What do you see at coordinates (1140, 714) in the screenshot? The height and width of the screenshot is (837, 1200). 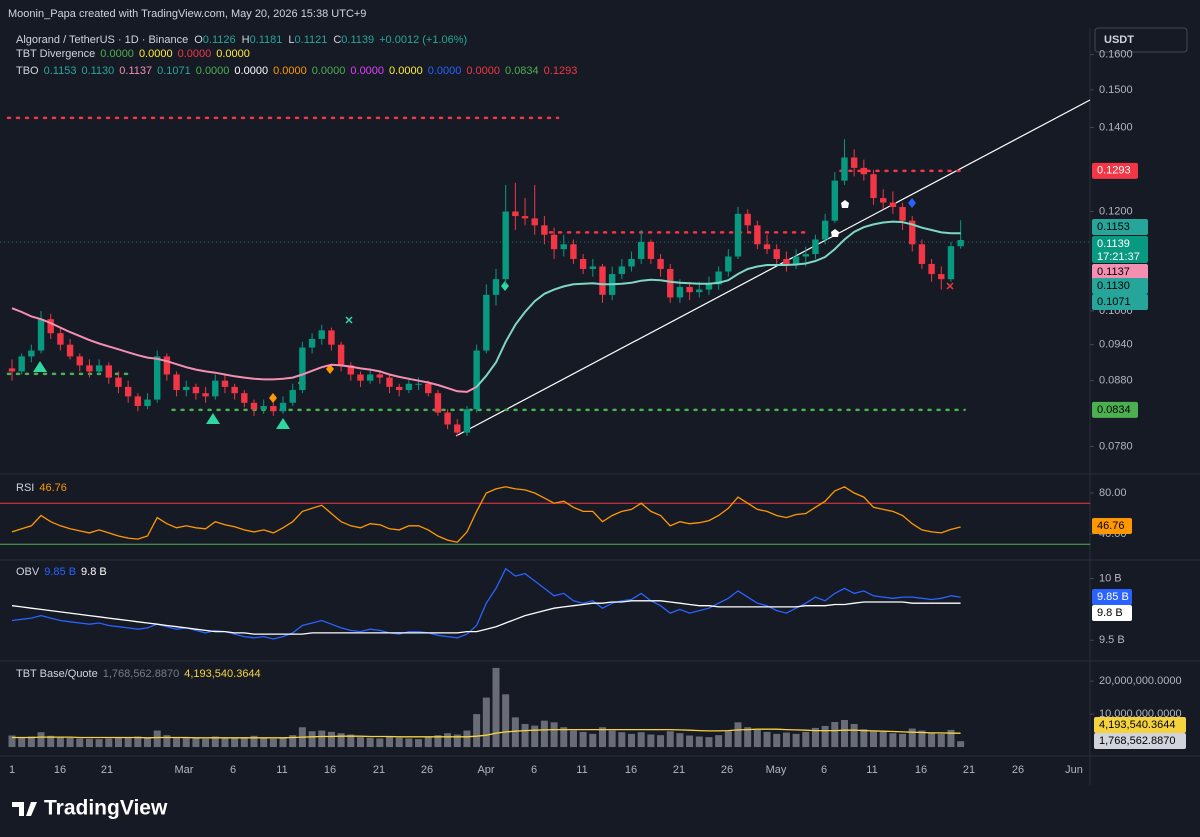 I see `y-tick-label: 10,000,000.0000` at bounding box center [1140, 714].